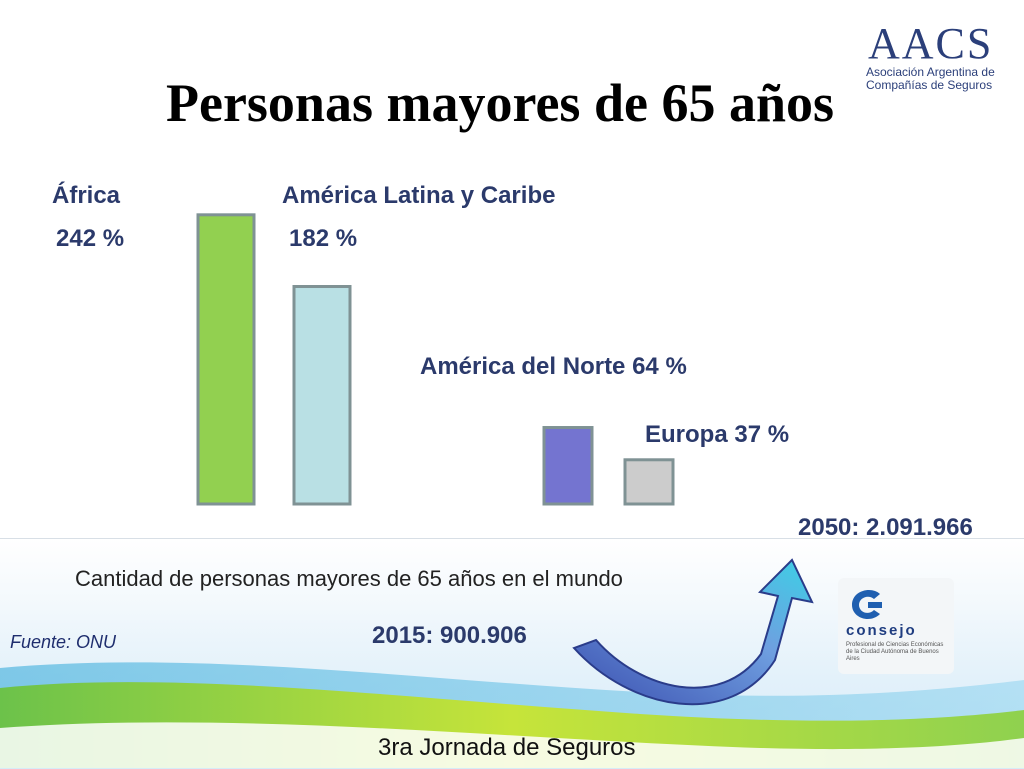  I want to click on label-norte: América del Norte 64 %, so click(553, 366).